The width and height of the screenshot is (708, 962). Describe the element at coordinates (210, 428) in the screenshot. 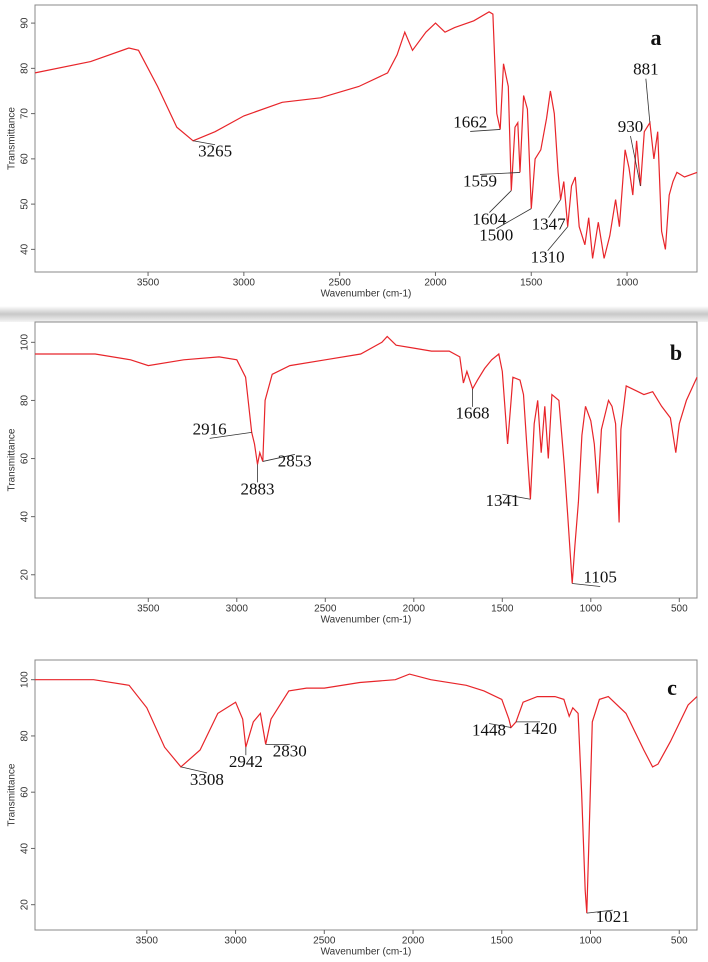

I see `peak-label: 2916` at that location.